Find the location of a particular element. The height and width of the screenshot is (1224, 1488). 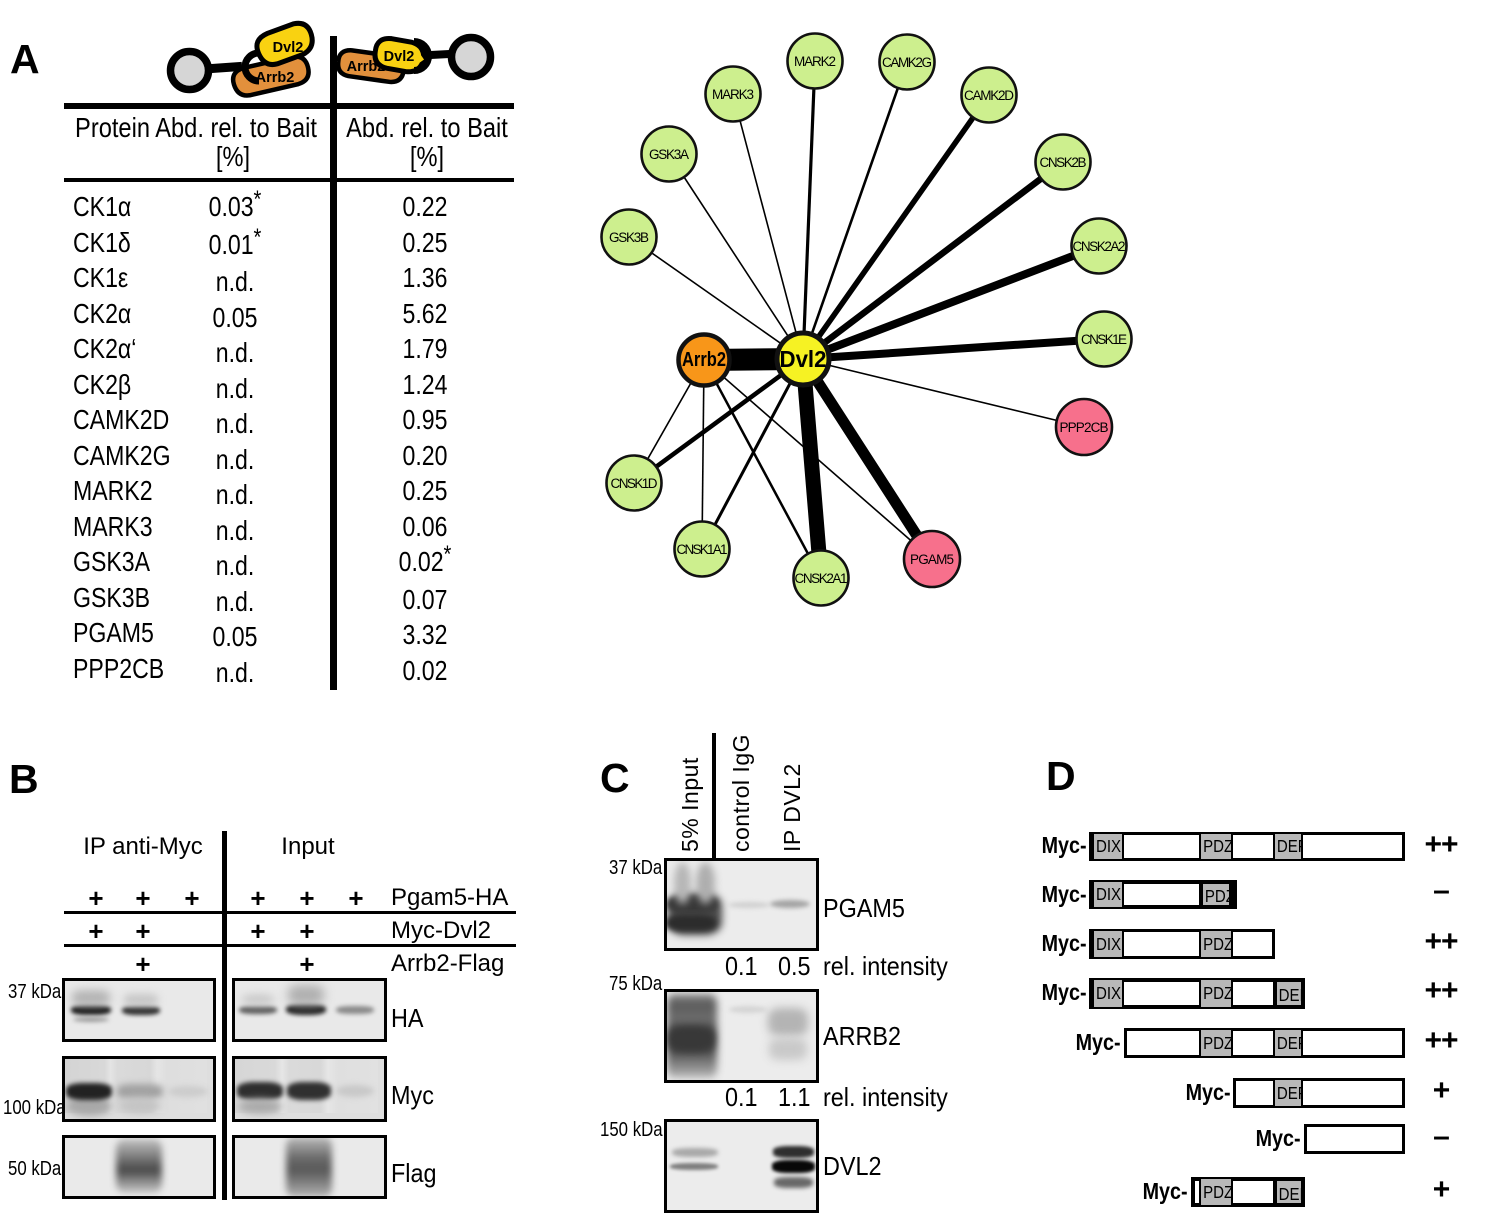

svg-text: MARK3 is located at coordinates (733, 94).